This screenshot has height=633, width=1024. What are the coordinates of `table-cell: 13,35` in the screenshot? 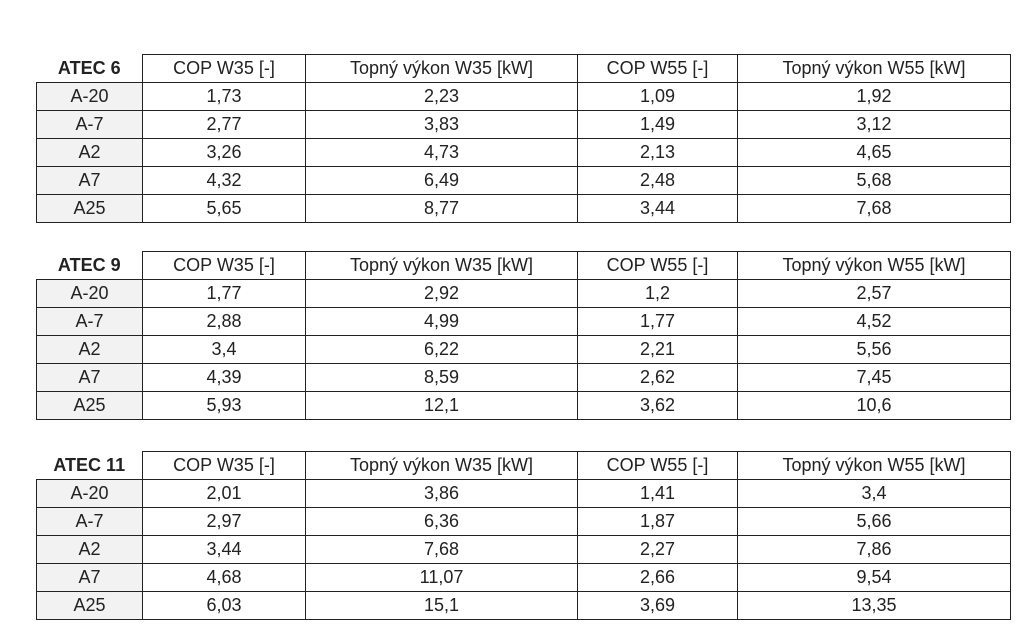 It's located at (874, 605).